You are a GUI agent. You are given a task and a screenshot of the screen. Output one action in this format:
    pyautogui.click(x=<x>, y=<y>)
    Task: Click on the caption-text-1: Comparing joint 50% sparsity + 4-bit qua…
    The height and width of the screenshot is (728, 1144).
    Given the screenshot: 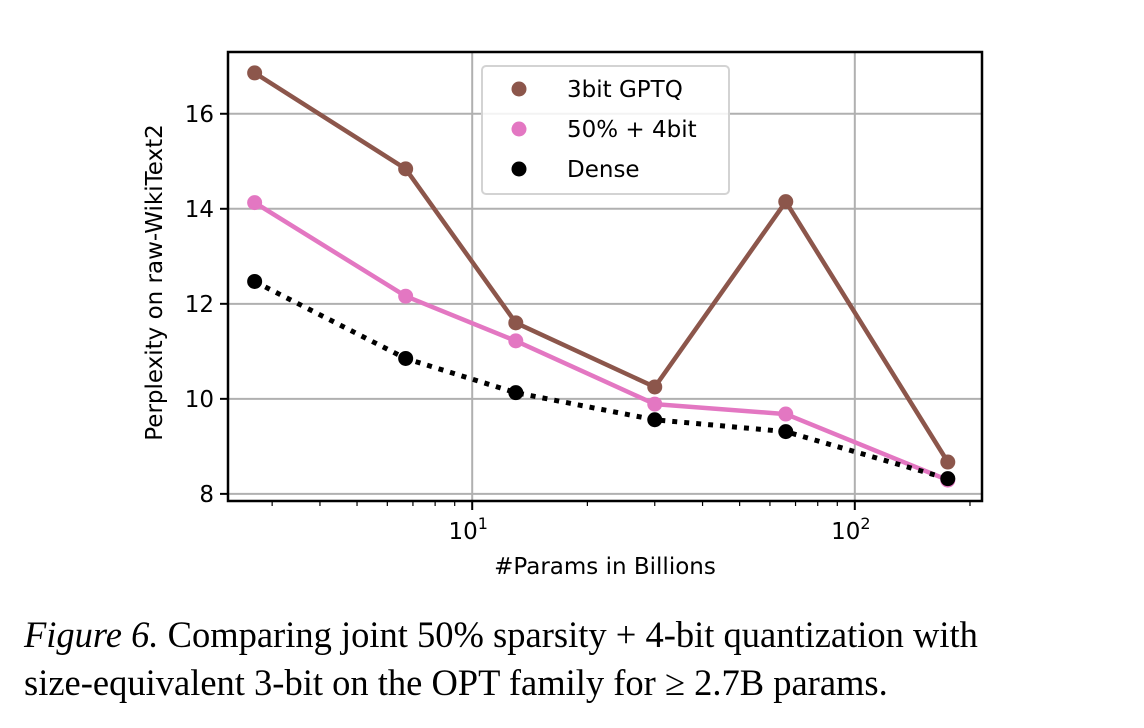 What is the action you would take?
    pyautogui.click(x=572, y=634)
    